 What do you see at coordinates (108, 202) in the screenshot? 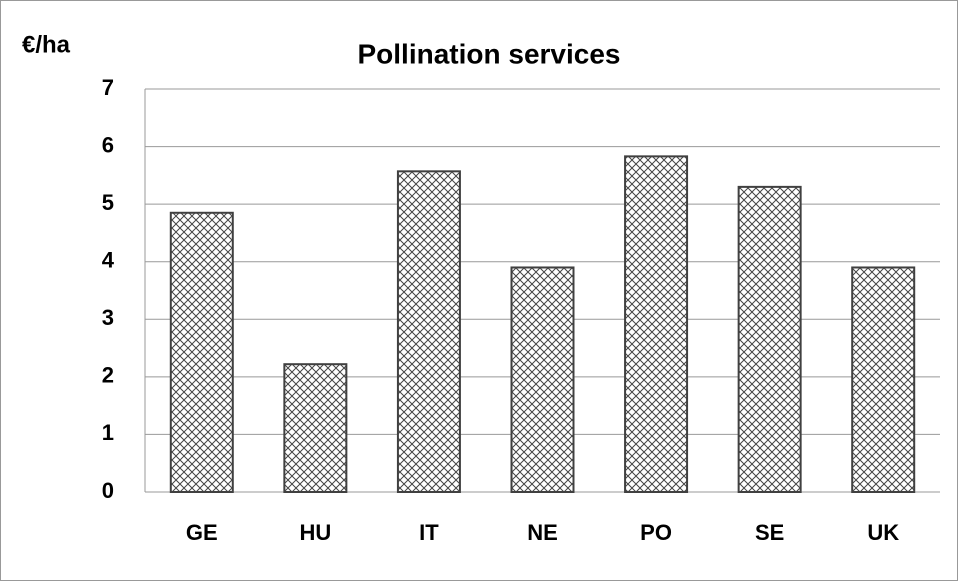
I see `y-tick-label: 5` at bounding box center [108, 202].